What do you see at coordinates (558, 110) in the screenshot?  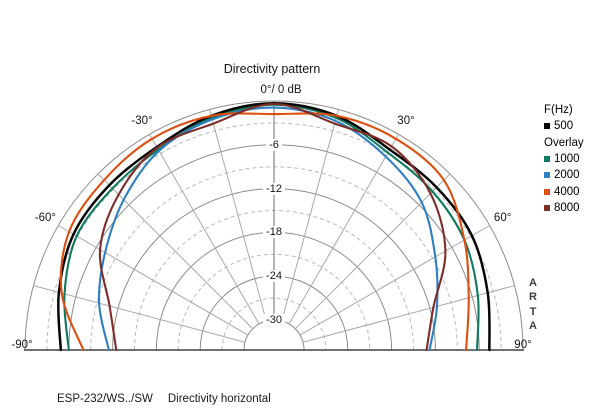 I see `legend-heading-text: F(Hz)` at bounding box center [558, 110].